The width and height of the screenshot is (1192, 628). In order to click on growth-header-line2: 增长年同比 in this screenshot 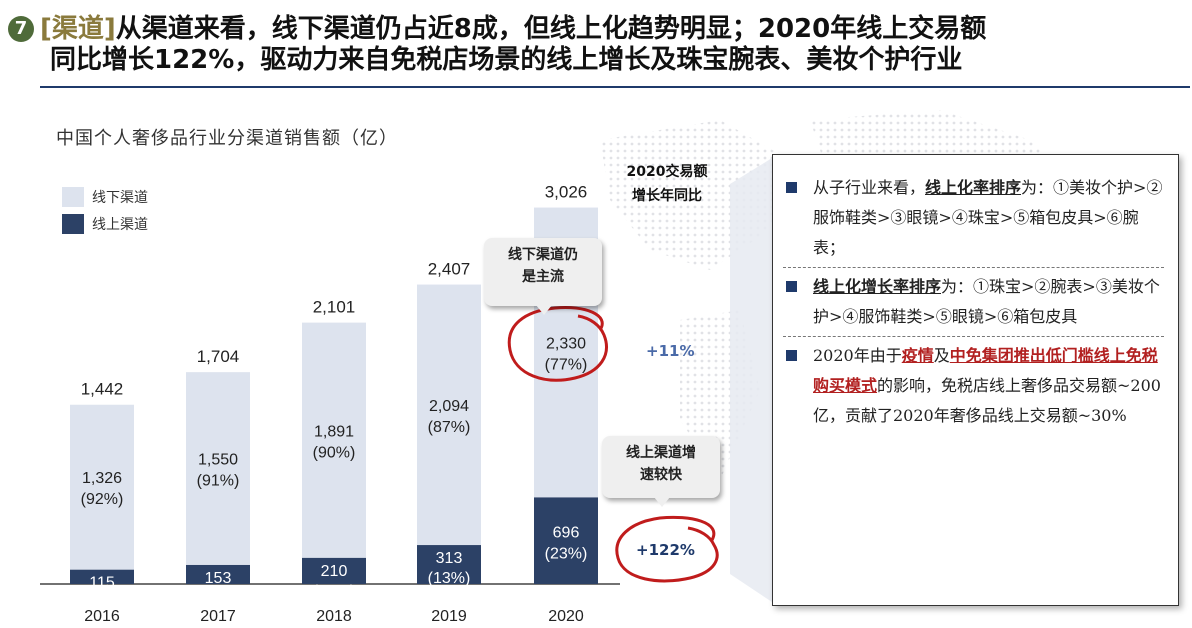, I will do `click(667, 196)`.